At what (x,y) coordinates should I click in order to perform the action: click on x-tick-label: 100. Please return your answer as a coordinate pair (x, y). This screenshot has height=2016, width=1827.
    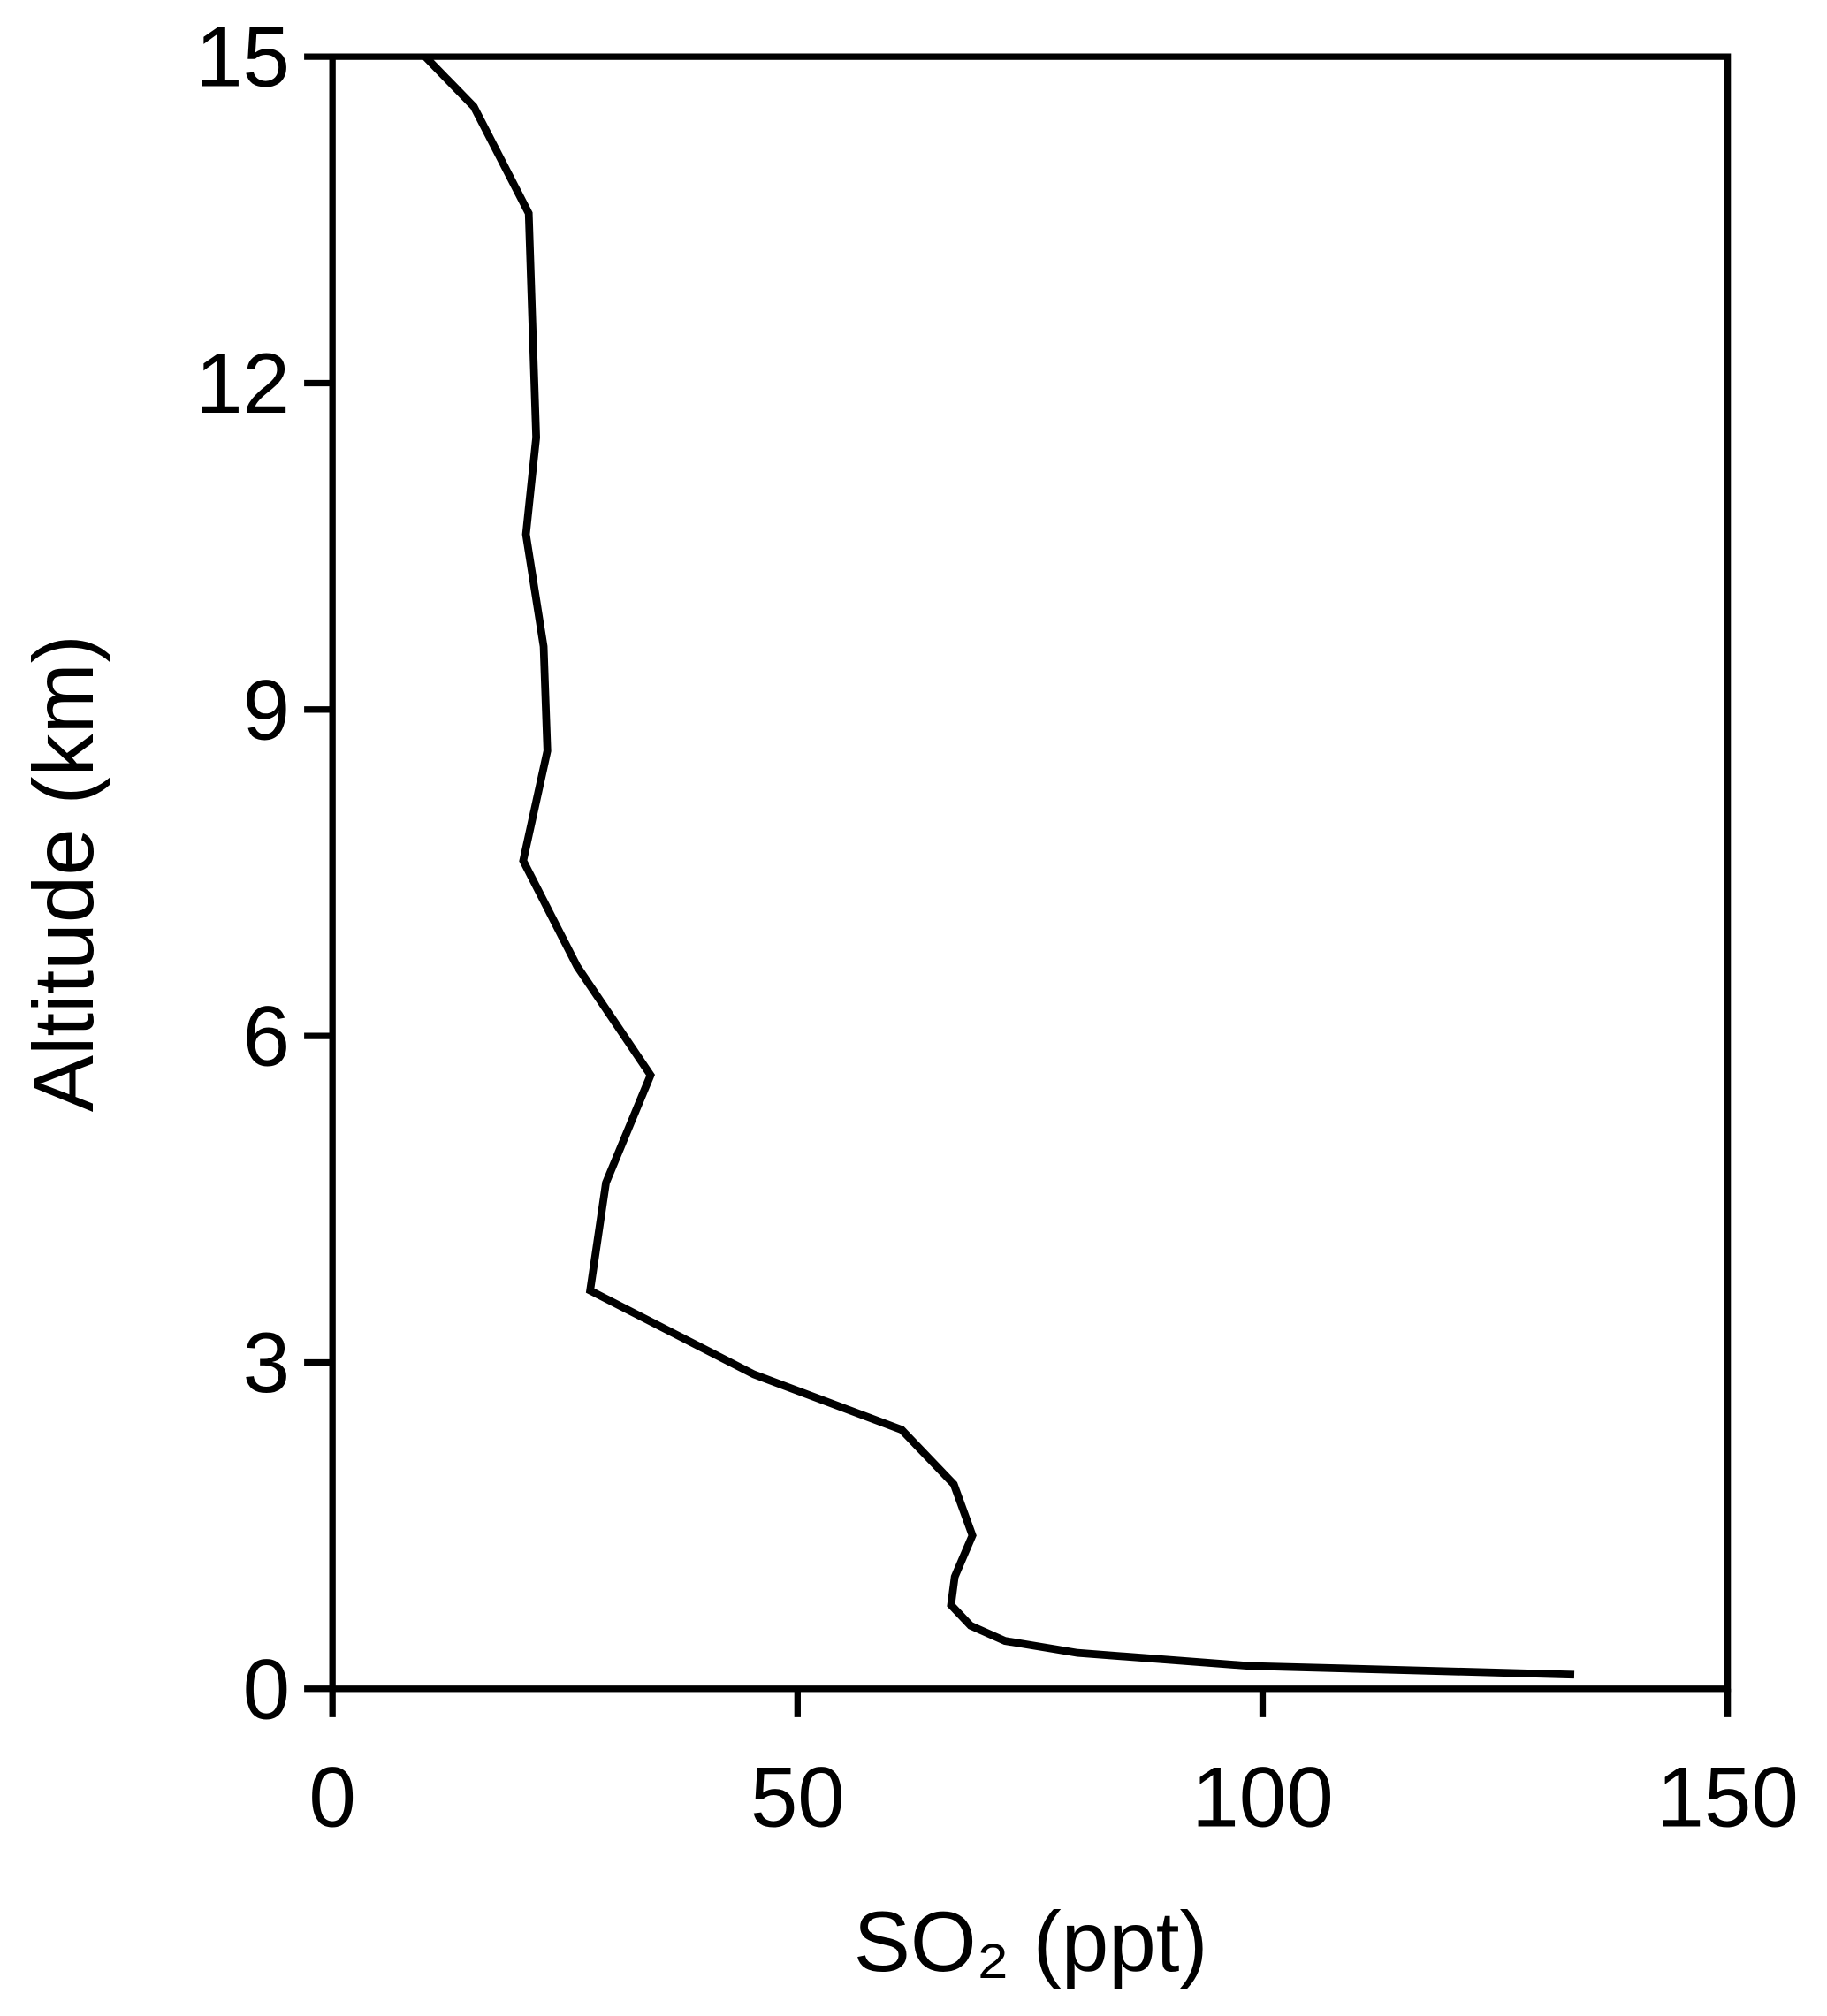
    Looking at the image, I should click on (1262, 1798).